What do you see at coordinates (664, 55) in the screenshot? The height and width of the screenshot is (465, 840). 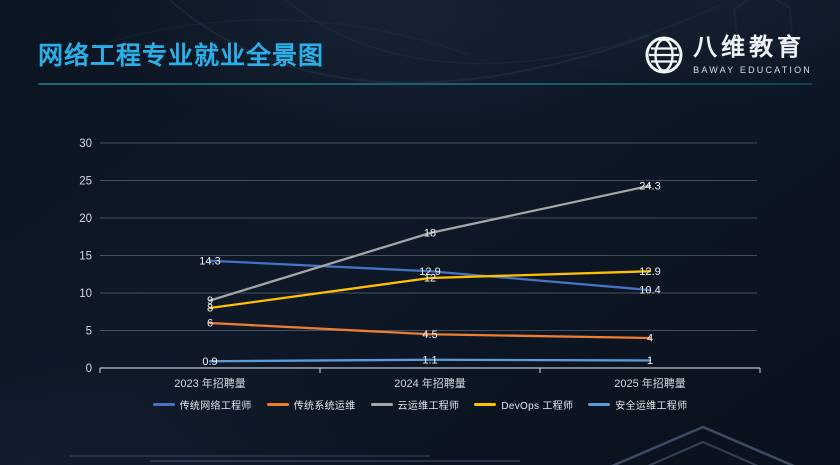 I see `globe-icon` at bounding box center [664, 55].